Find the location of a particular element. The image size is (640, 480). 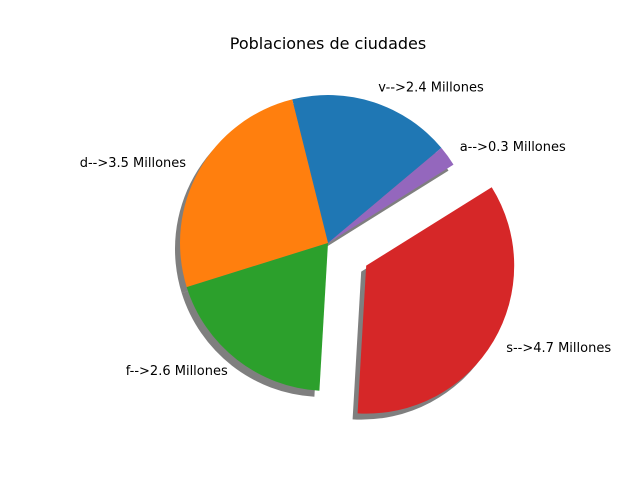

slice-label-s: s-->4.7 Millones is located at coordinates (558, 348).